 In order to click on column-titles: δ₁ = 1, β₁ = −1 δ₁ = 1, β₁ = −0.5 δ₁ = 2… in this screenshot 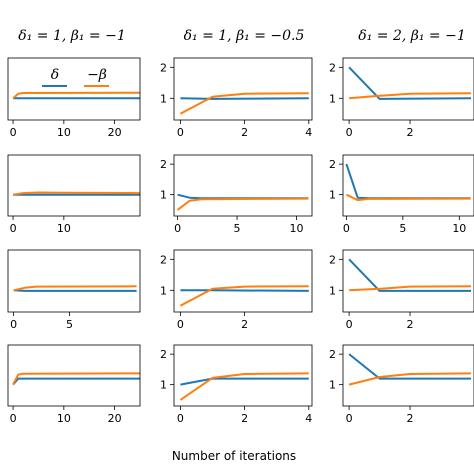, I will do `click(241, 36)`.